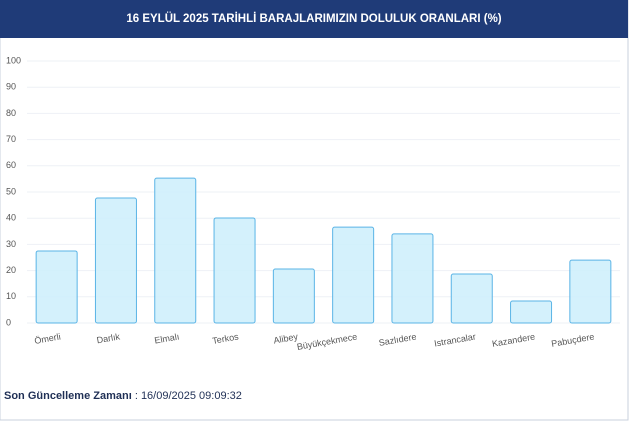 This screenshot has width=640, height=421. Describe the element at coordinates (11, 244) in the screenshot. I see `y-tick-label: 30` at that location.